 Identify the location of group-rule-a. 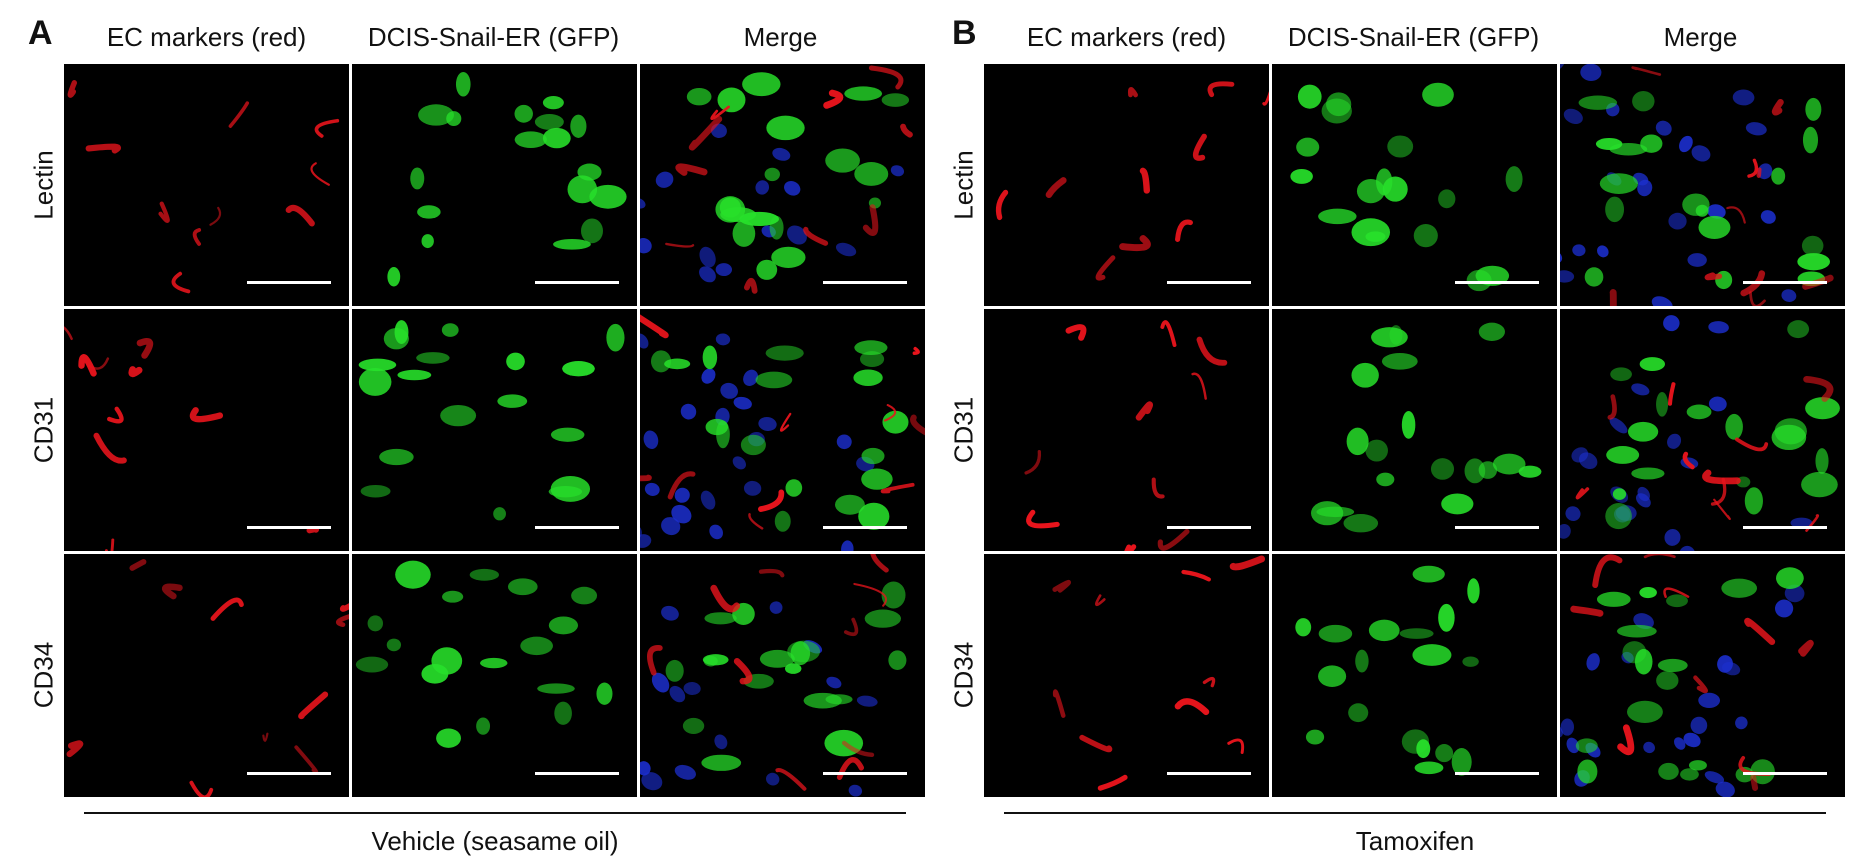
(495, 813).